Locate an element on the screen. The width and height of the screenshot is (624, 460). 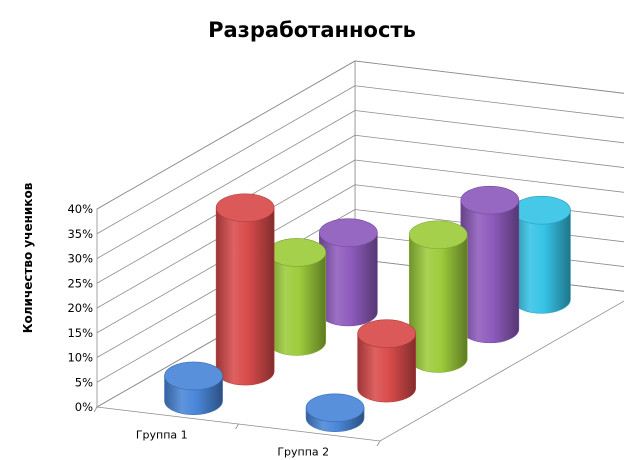
bar-series4-category2 is located at coordinates (490, 264).